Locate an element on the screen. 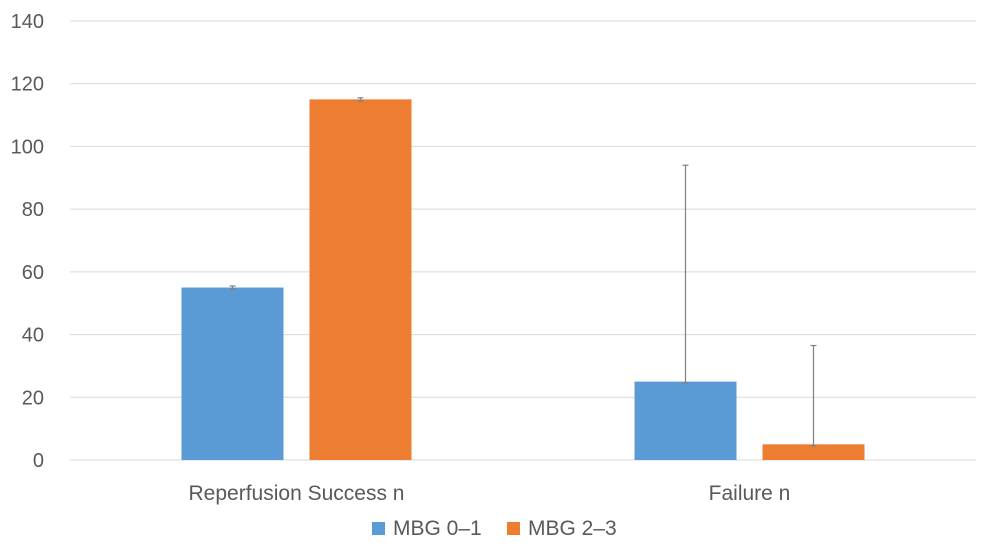 The image size is (986, 560). legend: MBG 0–1 MBG 2–3 is located at coordinates (494, 528).